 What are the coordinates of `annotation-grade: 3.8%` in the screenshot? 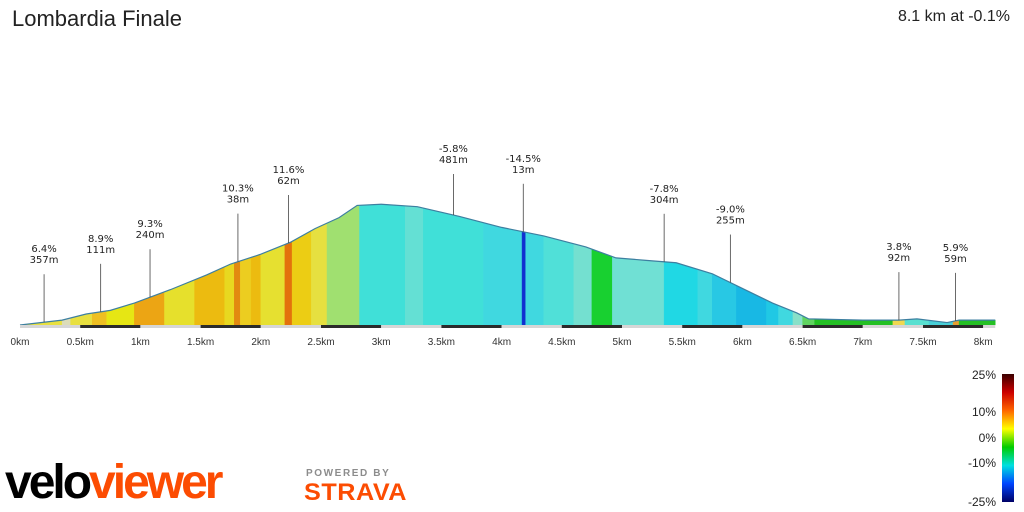 It's located at (898, 247).